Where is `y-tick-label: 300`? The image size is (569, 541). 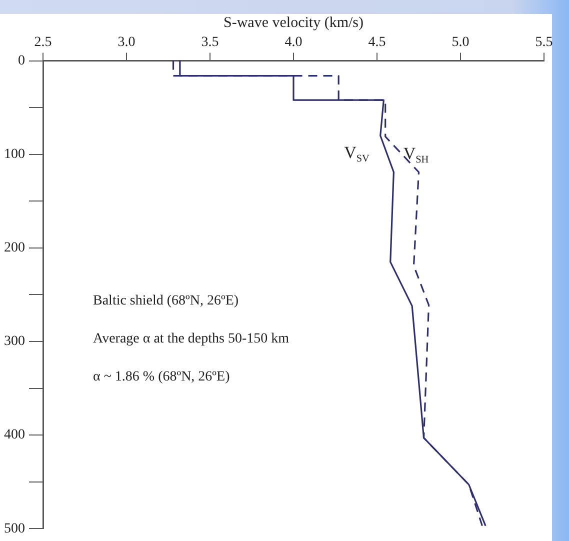
y-tick-label: 300 is located at coordinates (14, 342).